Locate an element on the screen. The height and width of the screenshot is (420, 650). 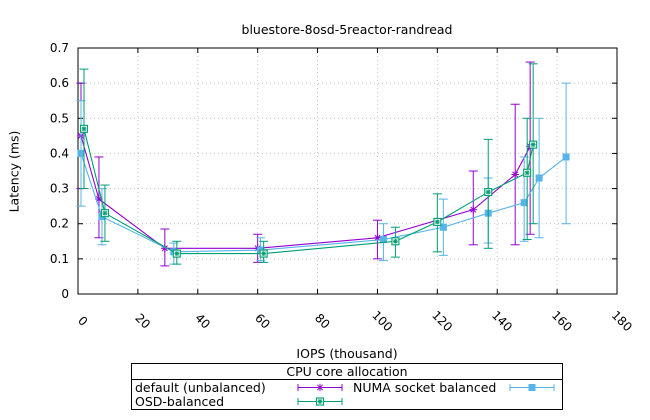
chart-title: bluestore-8osd-5reactor-randread is located at coordinates (347, 29).